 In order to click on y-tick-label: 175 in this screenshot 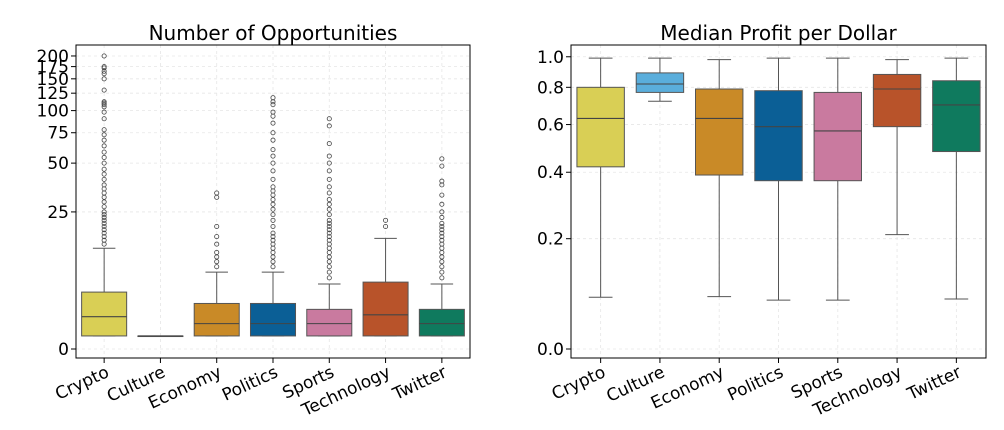, I will do `click(53, 68)`.